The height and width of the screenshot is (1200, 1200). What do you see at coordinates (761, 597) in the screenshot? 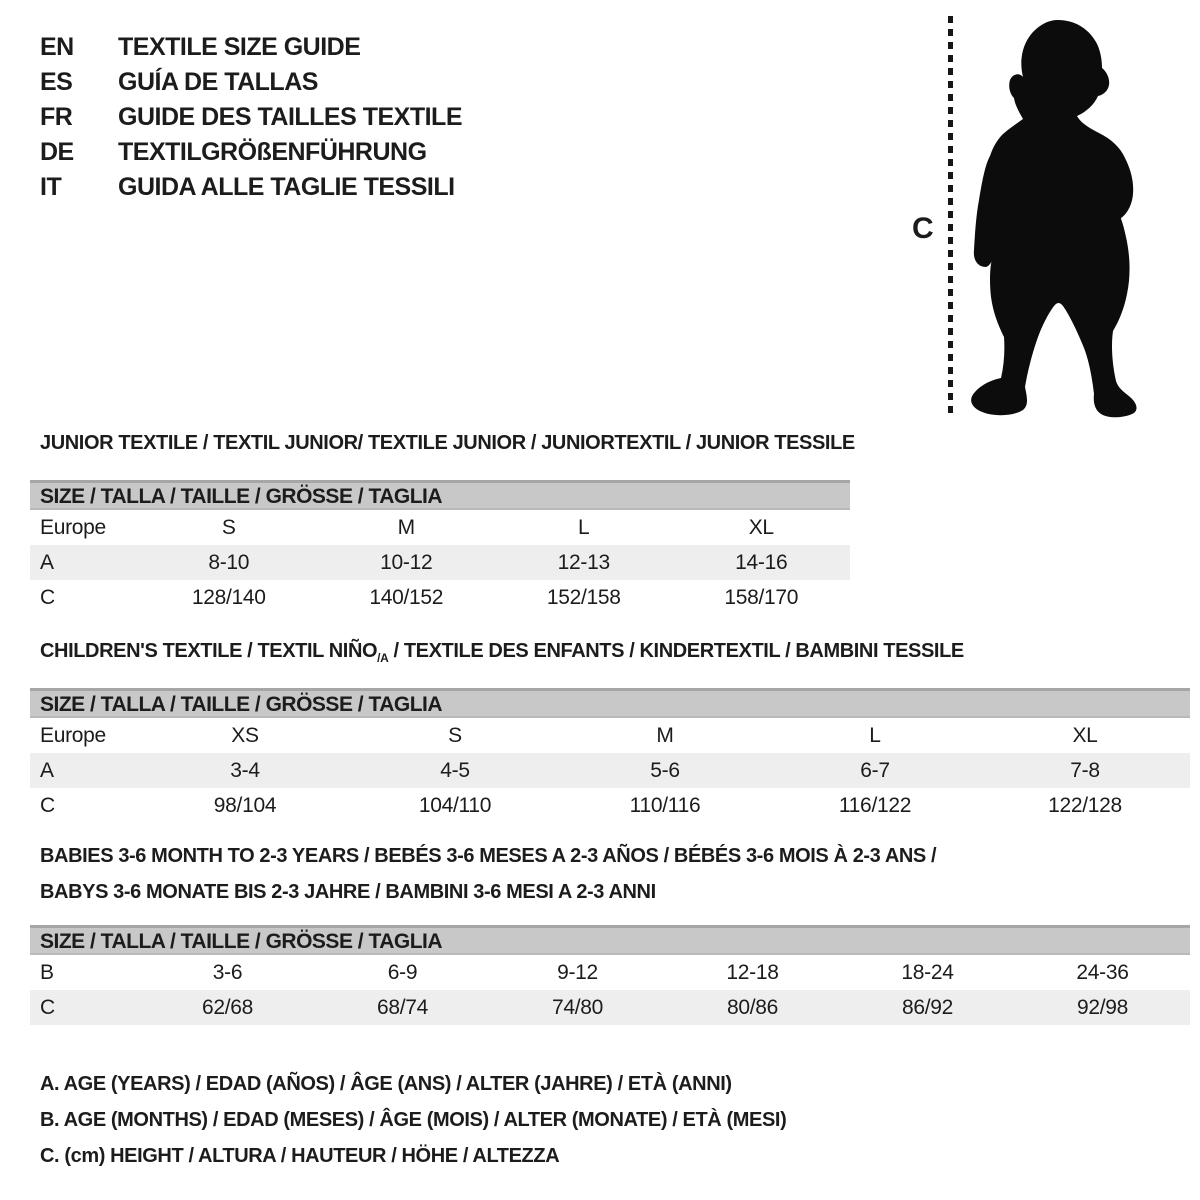
I see `height-cell: 158/170` at bounding box center [761, 597].